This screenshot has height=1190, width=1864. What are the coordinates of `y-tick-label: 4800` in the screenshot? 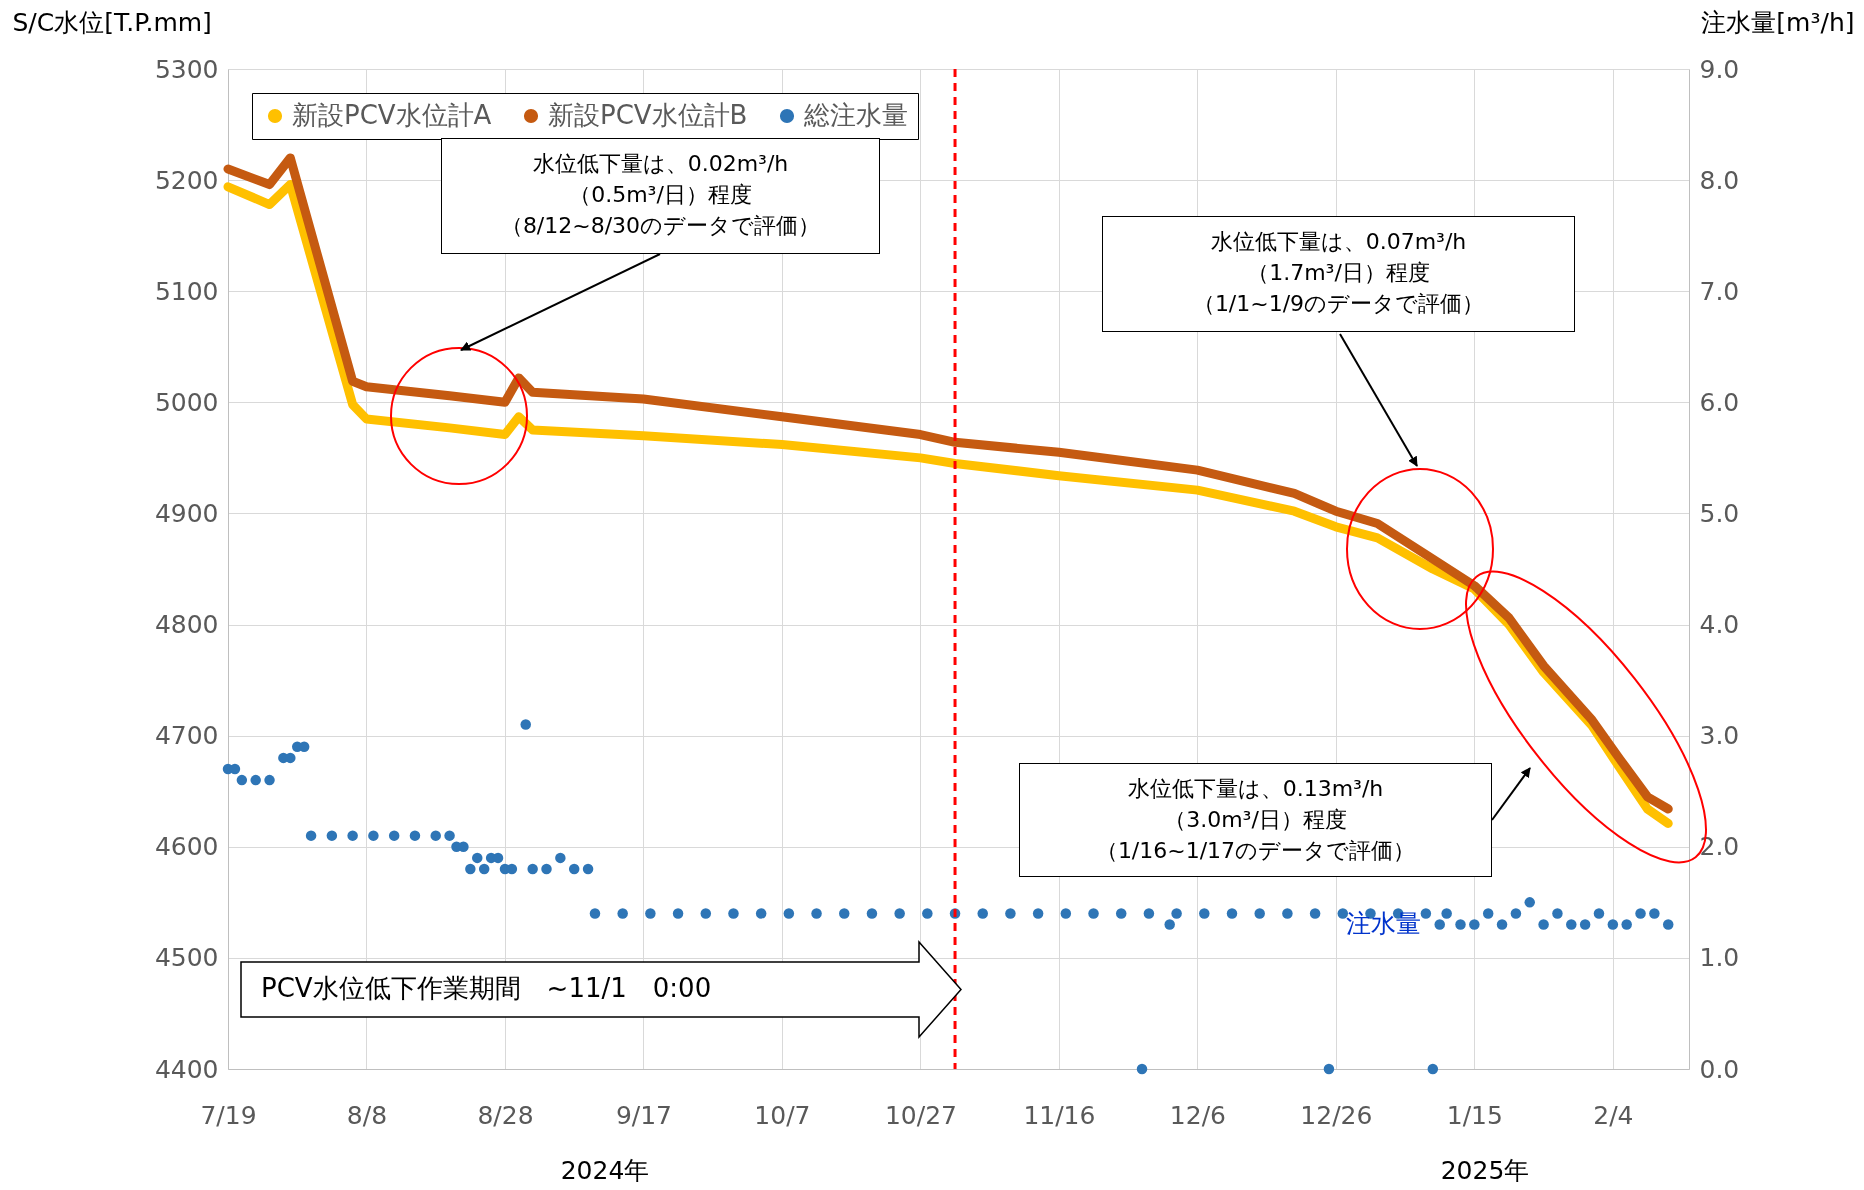 It's located at (186, 625).